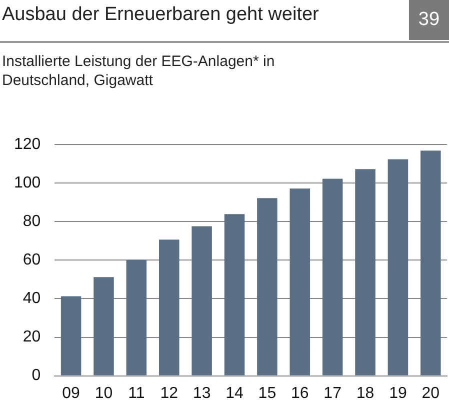 This screenshot has height=411, width=449. Describe the element at coordinates (31, 260) in the screenshot. I see `y-tick-label: 60` at that location.